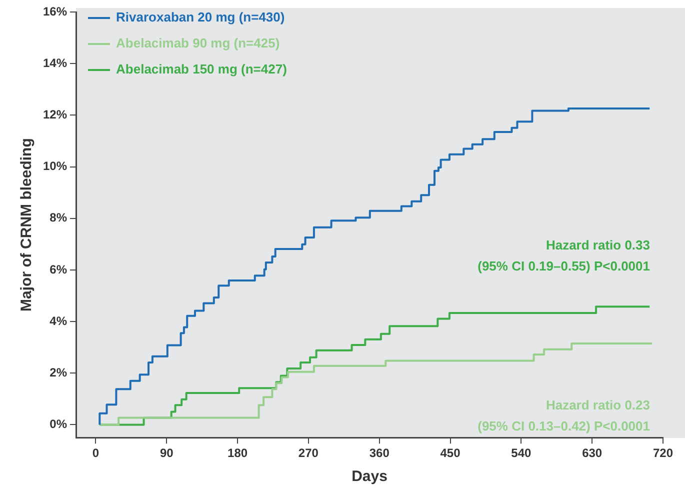  I want to click on y-tick-label: 8%, so click(59, 217).